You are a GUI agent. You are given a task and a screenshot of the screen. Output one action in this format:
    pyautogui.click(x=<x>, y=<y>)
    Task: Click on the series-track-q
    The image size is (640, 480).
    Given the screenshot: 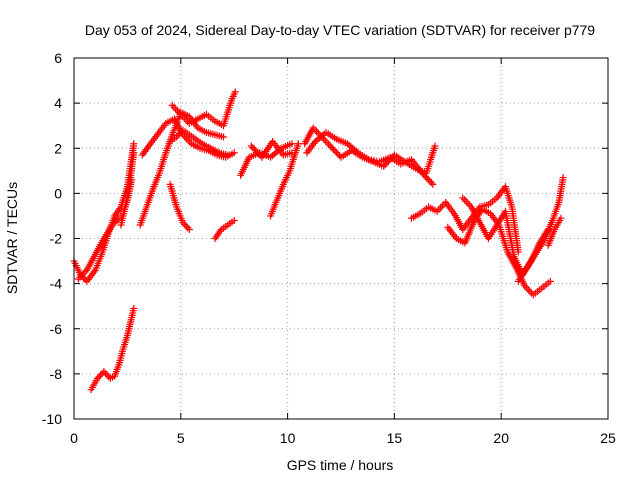 What is the action you would take?
    pyautogui.click(x=499, y=252)
    